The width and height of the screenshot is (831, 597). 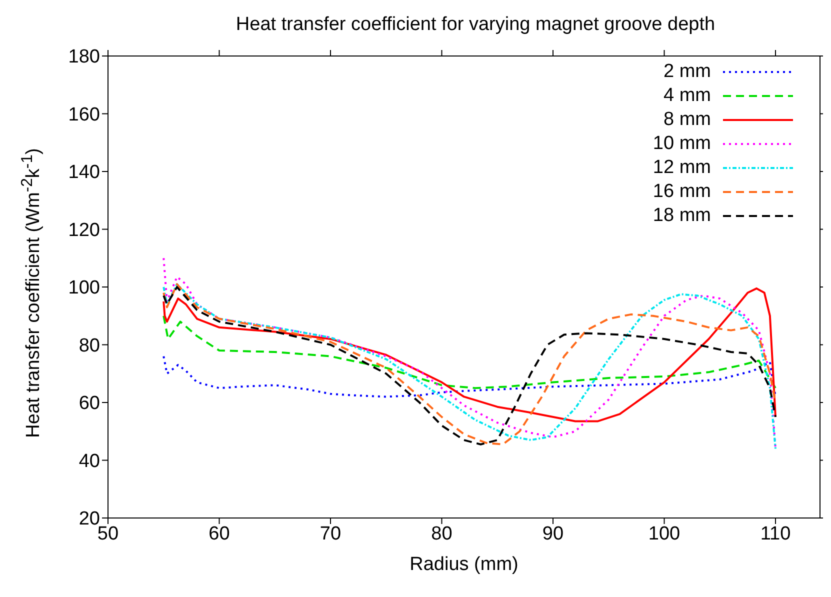 What do you see at coordinates (89, 519) in the screenshot?
I see `y-tick-label: 20` at bounding box center [89, 519].